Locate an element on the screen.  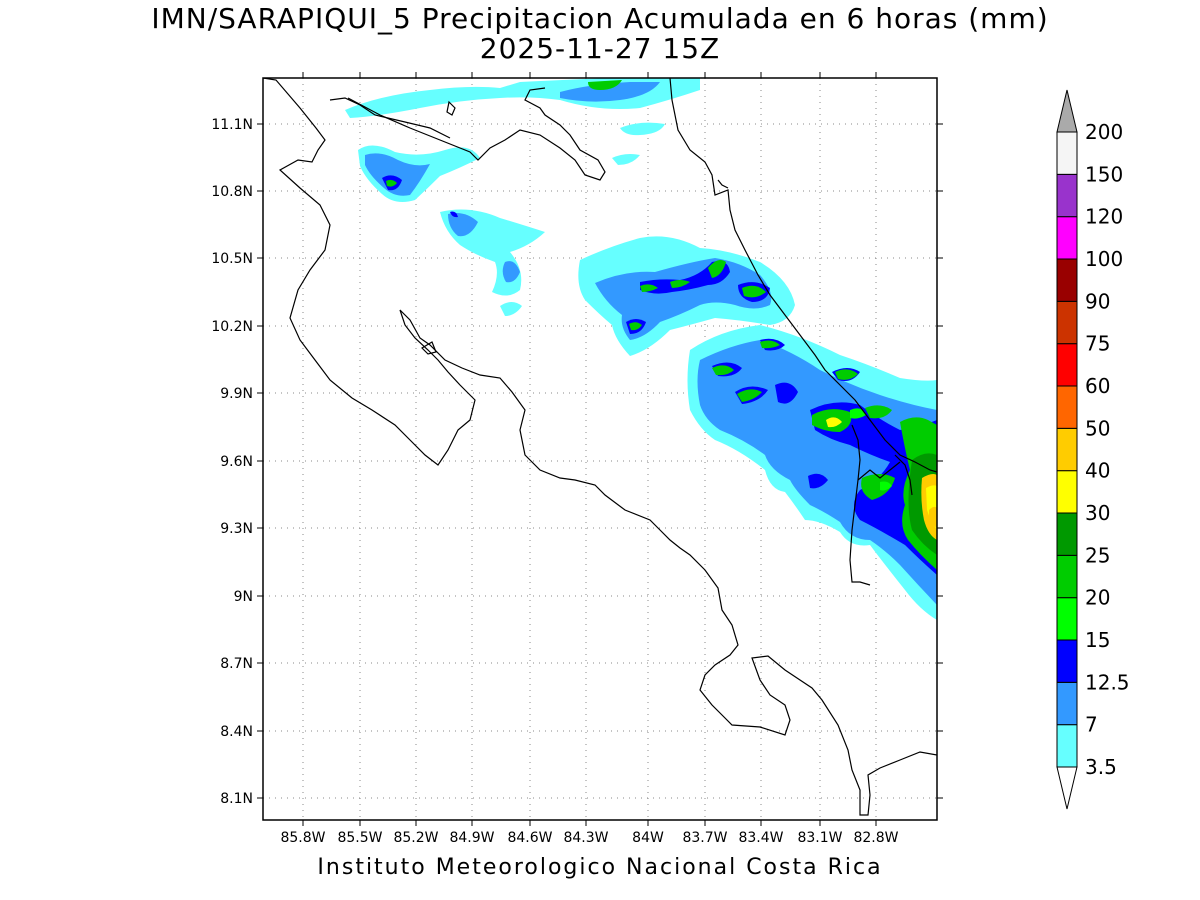
lon-tick-label: 84.9W is located at coordinates (471, 838).